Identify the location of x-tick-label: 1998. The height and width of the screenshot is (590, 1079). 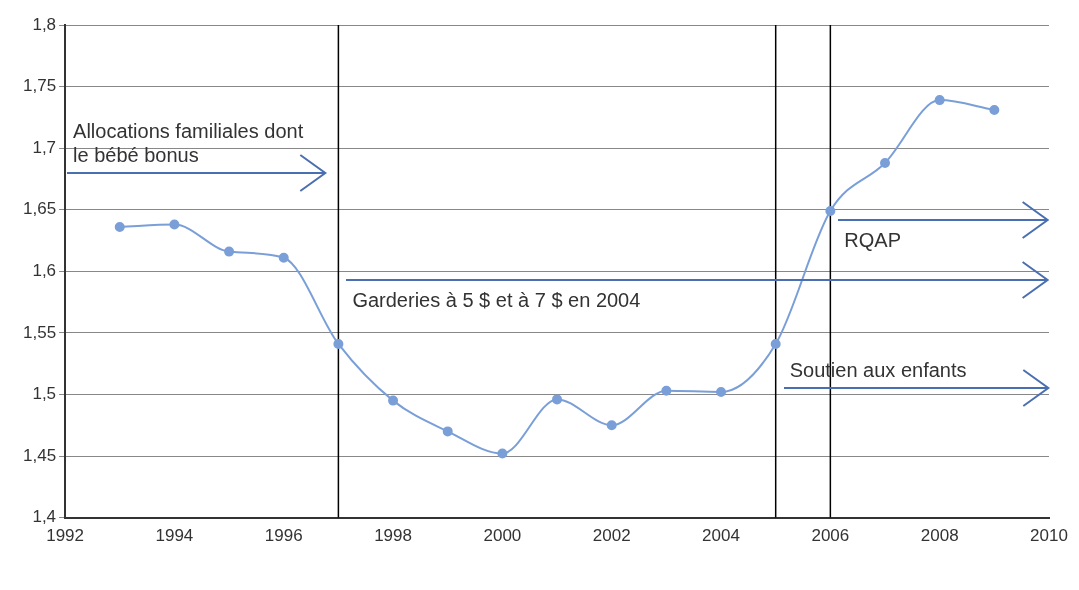
(393, 536).